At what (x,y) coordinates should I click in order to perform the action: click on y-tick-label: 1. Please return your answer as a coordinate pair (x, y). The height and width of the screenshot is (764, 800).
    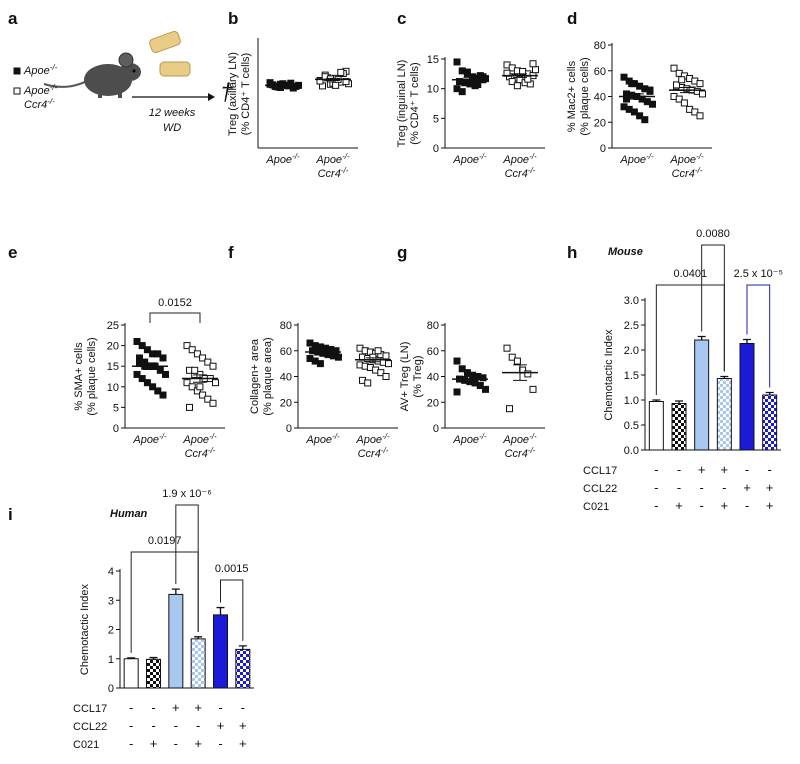
    Looking at the image, I should click on (111, 660).